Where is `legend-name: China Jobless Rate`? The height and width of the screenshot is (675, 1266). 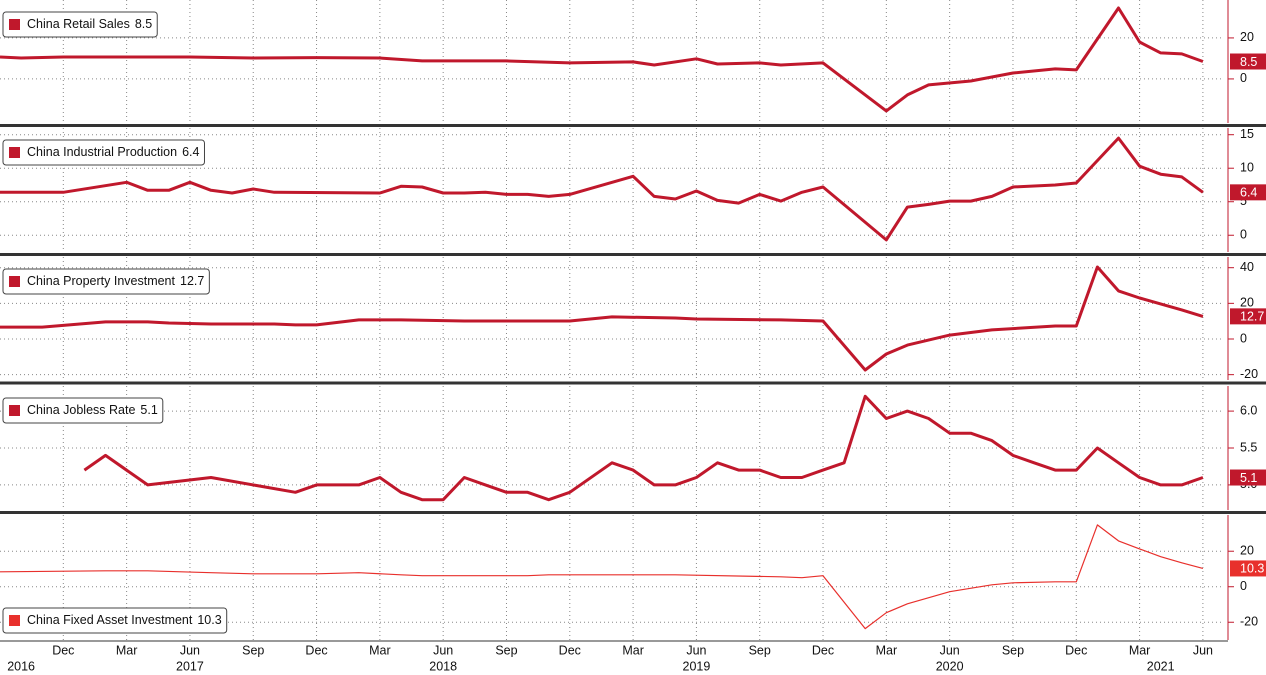
legend-name: China Jobless Rate is located at coordinates (81, 410).